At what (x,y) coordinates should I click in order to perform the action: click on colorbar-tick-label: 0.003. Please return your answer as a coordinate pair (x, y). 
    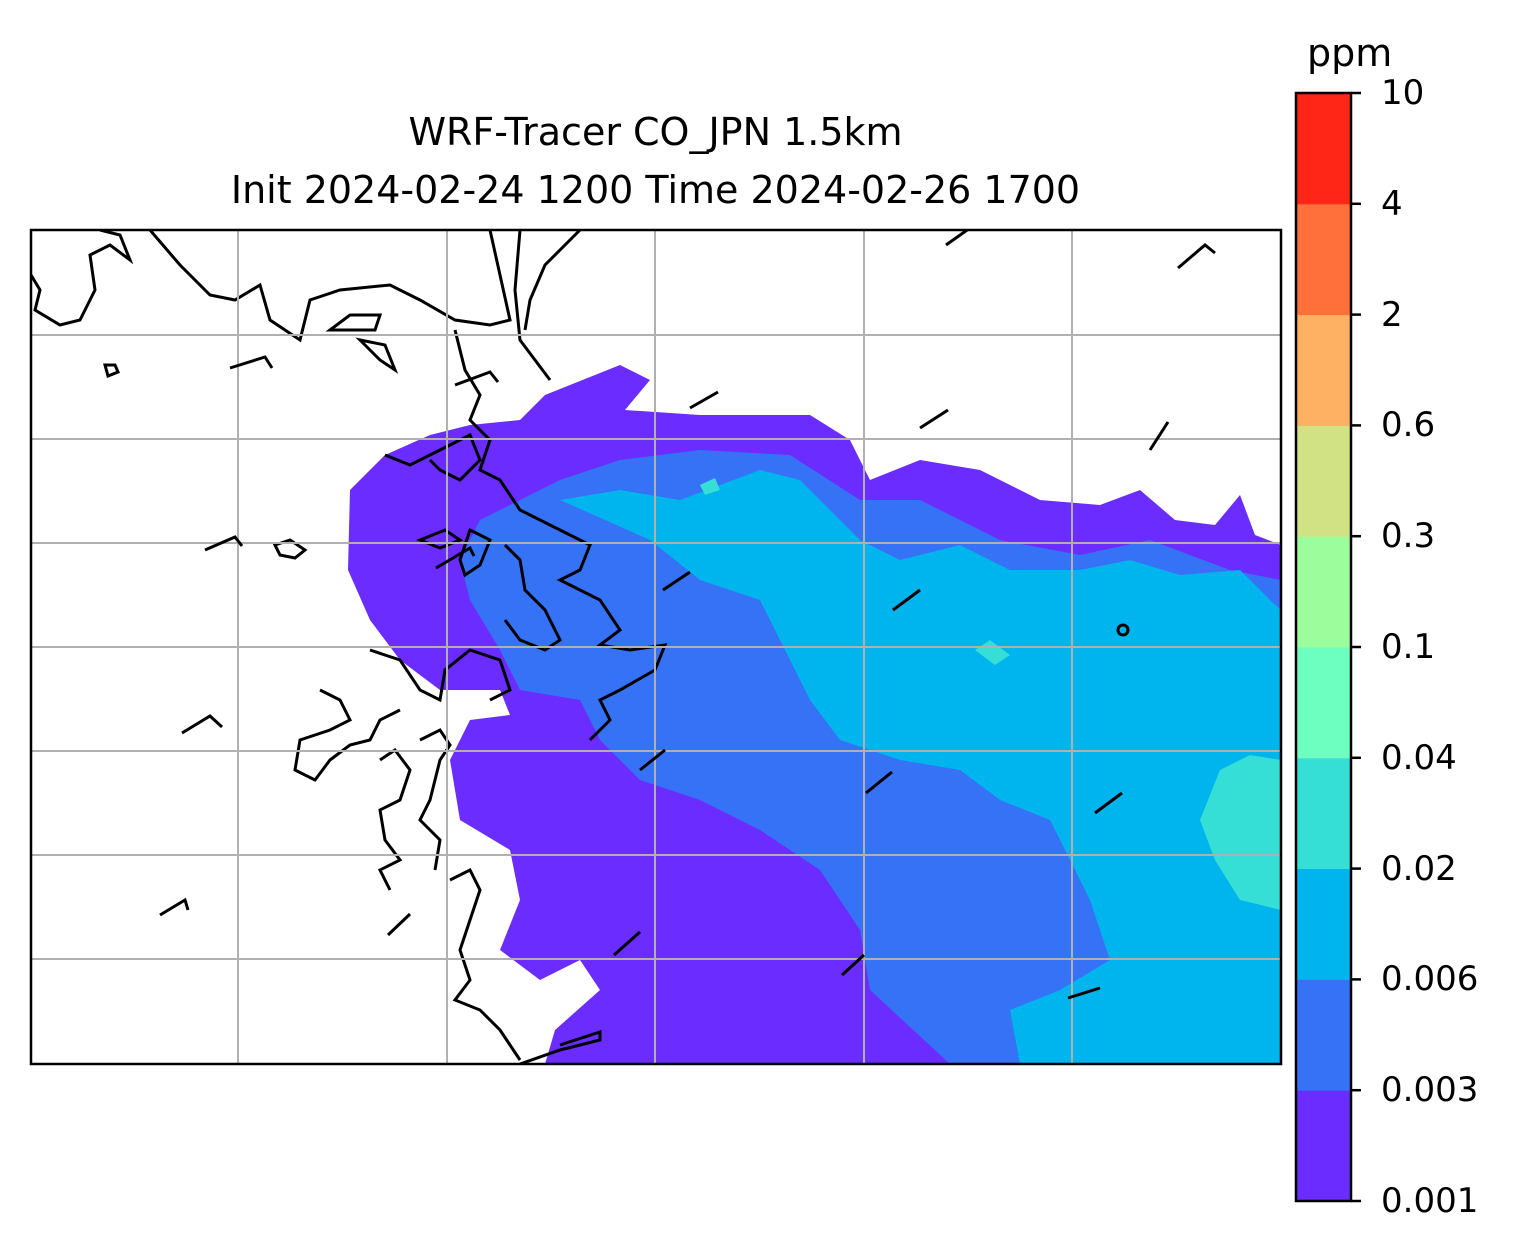
    Looking at the image, I should click on (1430, 1090).